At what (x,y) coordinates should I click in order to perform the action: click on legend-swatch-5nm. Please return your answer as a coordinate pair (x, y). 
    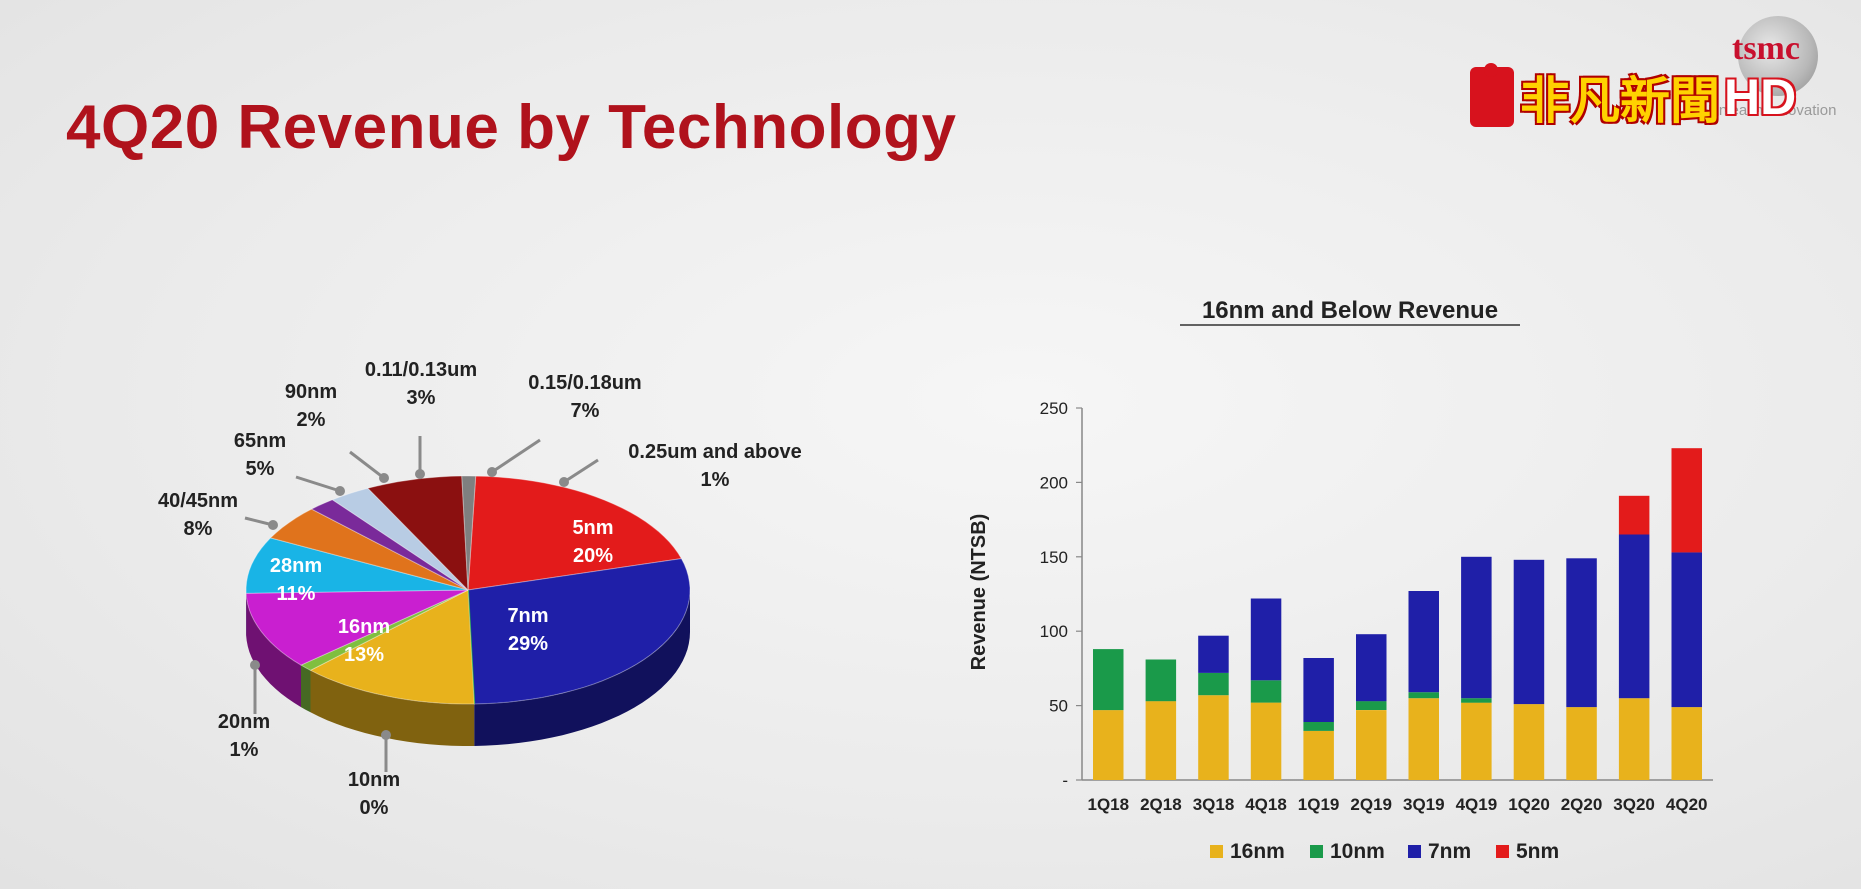
    Looking at the image, I should click on (1502, 851).